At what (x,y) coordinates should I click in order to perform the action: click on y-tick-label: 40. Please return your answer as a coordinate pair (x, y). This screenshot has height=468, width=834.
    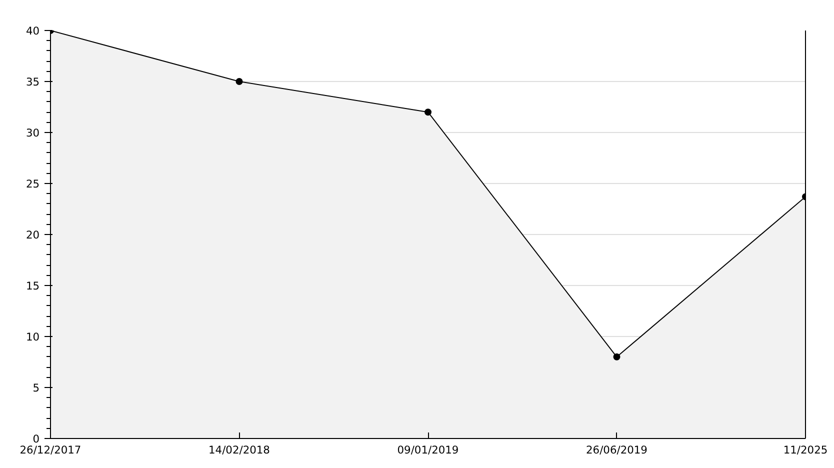
    Looking at the image, I should click on (33, 31).